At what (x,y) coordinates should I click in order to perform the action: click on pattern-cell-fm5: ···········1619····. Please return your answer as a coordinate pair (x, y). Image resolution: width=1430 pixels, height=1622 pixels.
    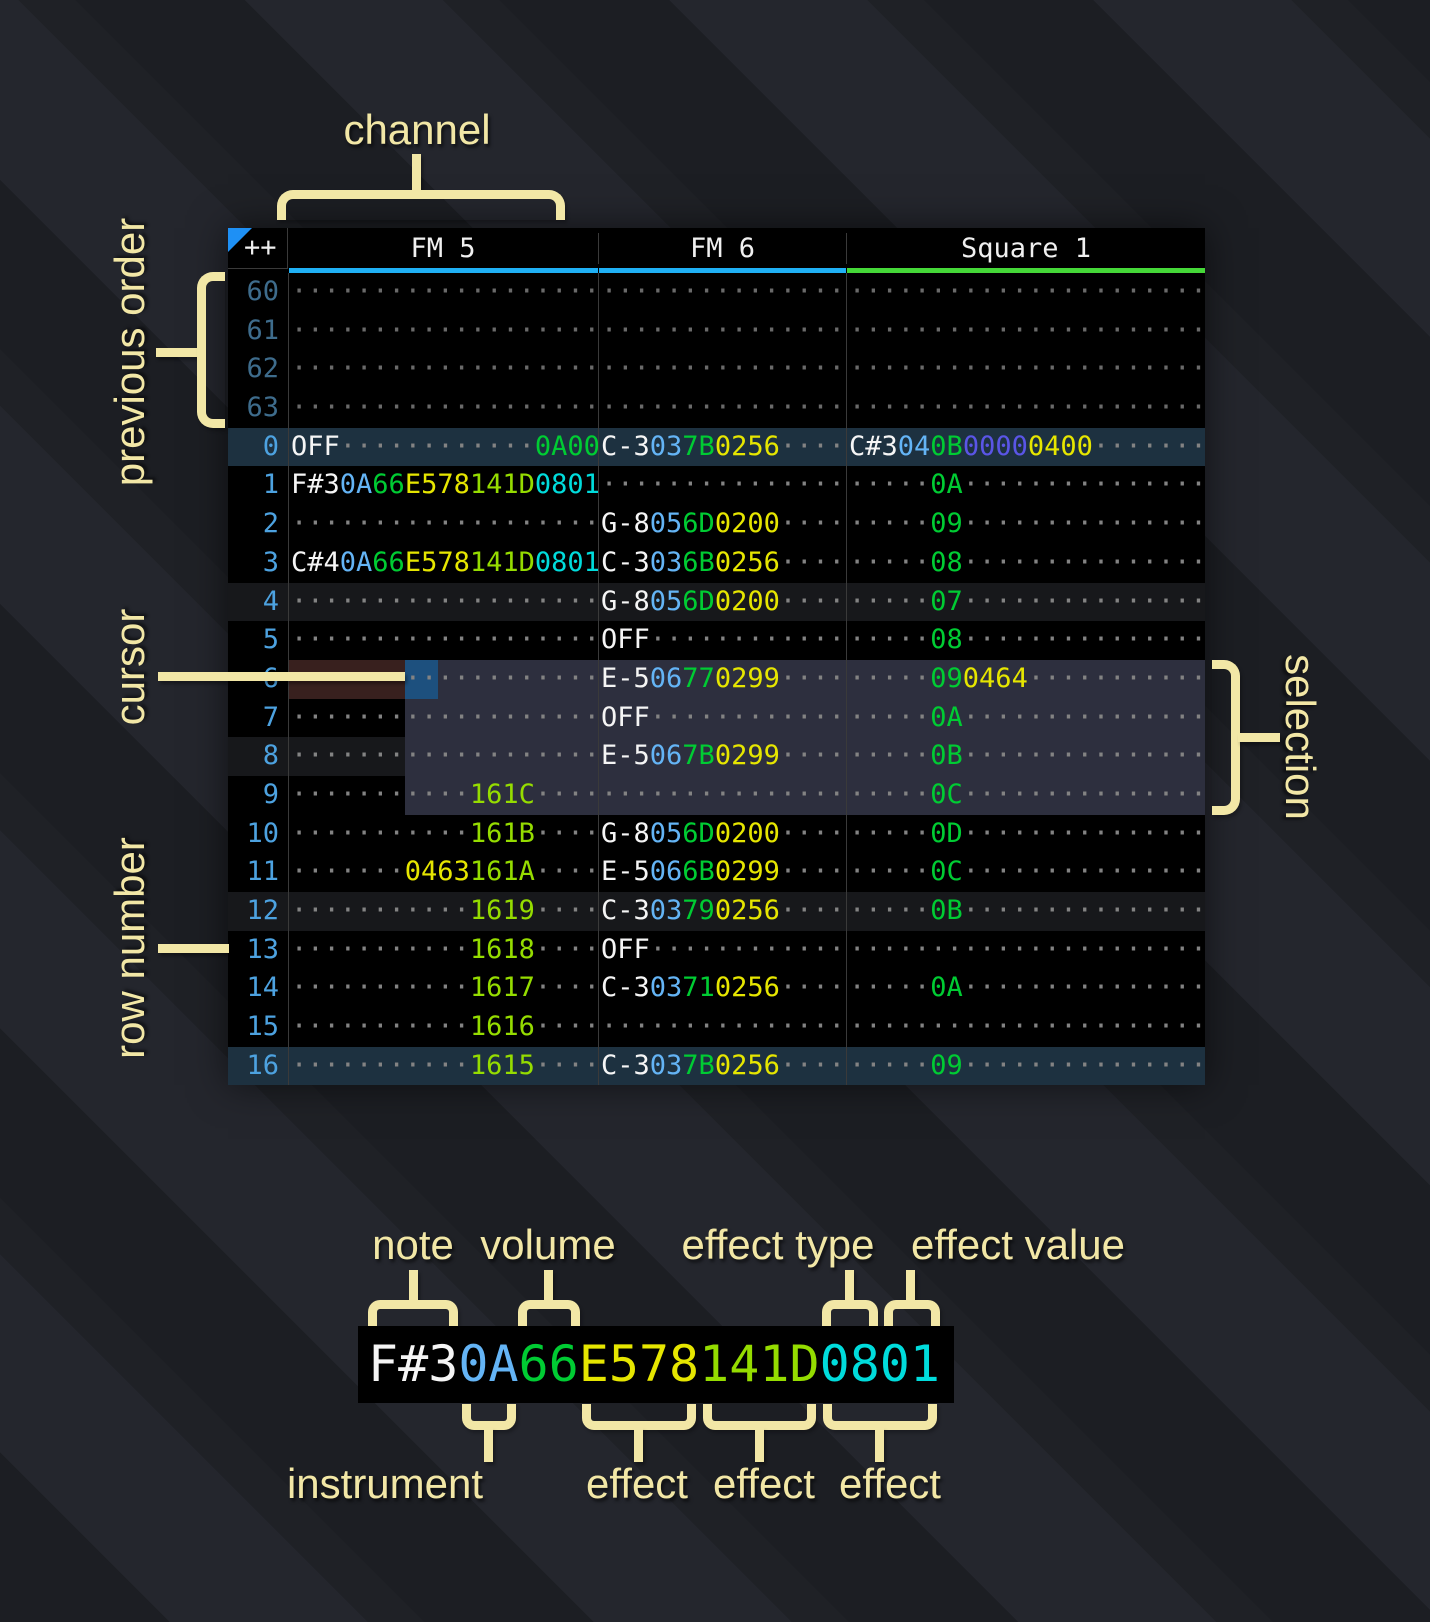
    Looking at the image, I should click on (443, 911).